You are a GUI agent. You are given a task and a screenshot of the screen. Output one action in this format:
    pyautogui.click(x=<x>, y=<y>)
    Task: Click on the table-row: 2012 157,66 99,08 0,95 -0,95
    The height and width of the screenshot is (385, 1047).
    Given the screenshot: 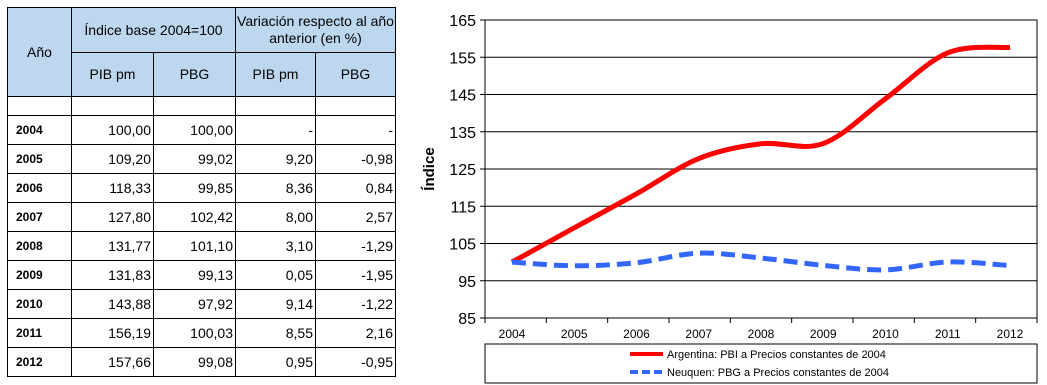 What is the action you would take?
    pyautogui.click(x=201, y=362)
    